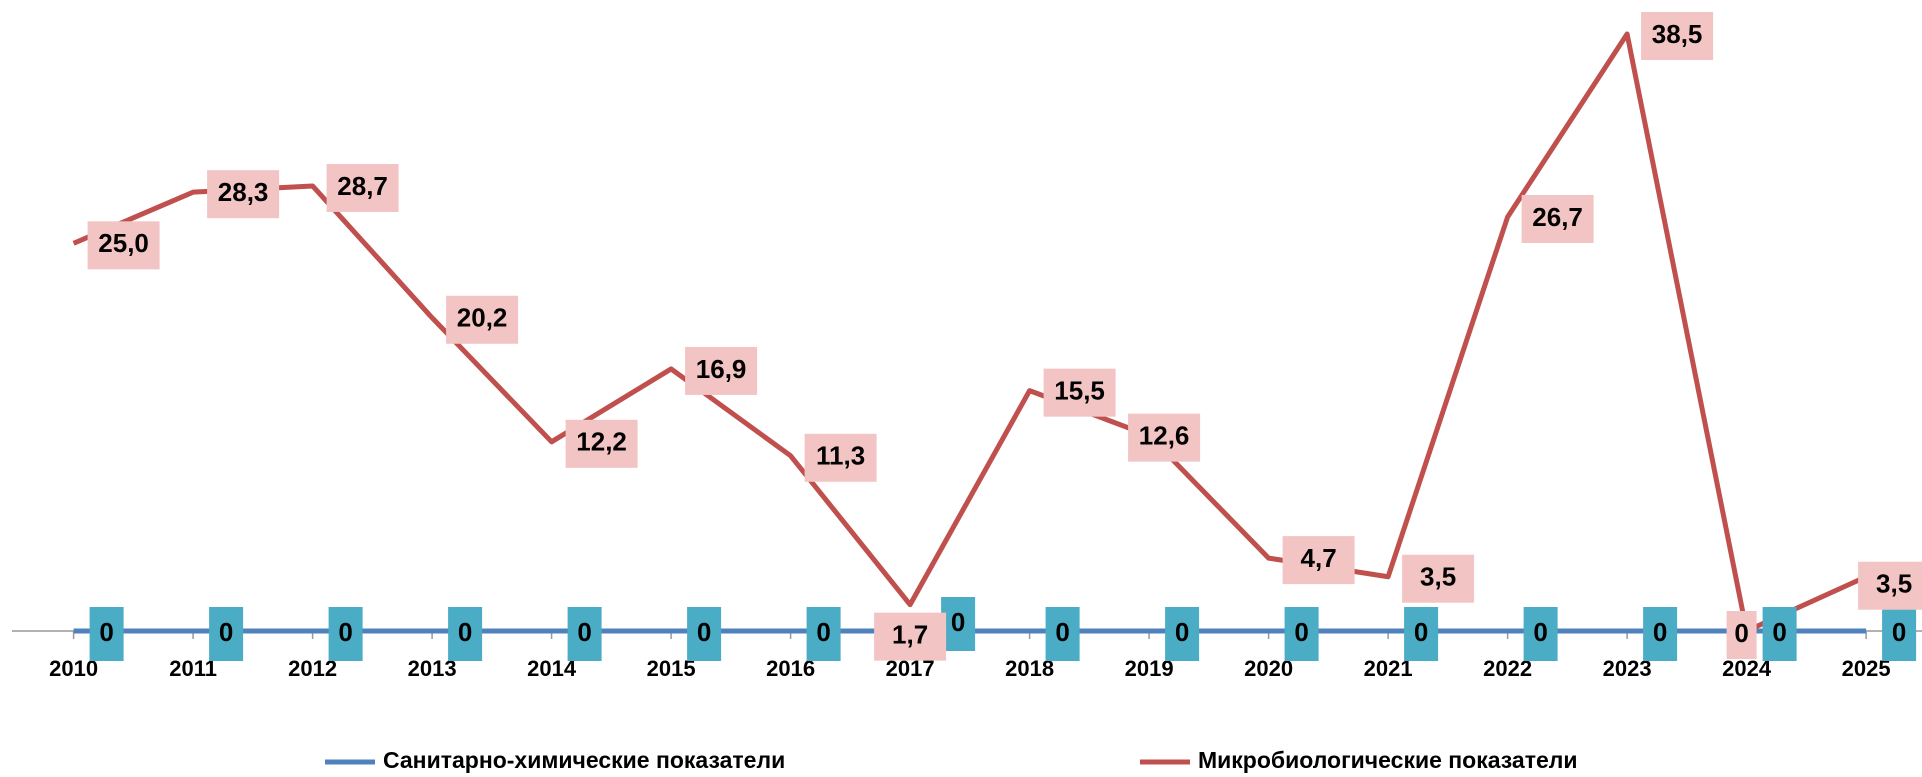  I want to click on data-label: 38,5, so click(1677, 34).